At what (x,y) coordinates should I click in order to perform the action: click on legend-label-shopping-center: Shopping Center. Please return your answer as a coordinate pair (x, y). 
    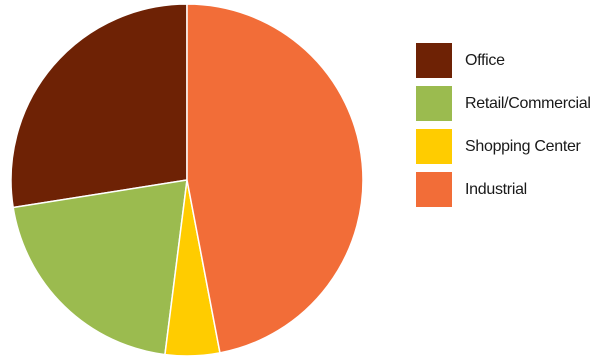
    Looking at the image, I should click on (523, 146).